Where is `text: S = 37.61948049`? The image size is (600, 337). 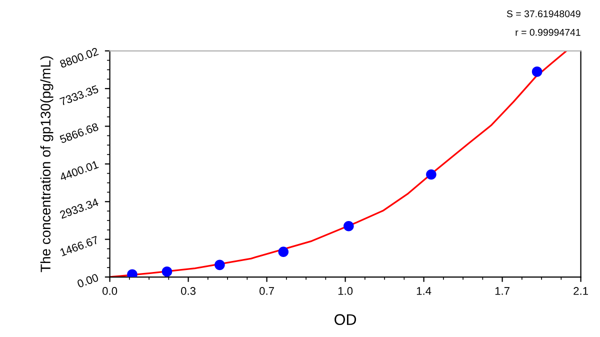 text: S = 37.61948049 is located at coordinates (543, 14).